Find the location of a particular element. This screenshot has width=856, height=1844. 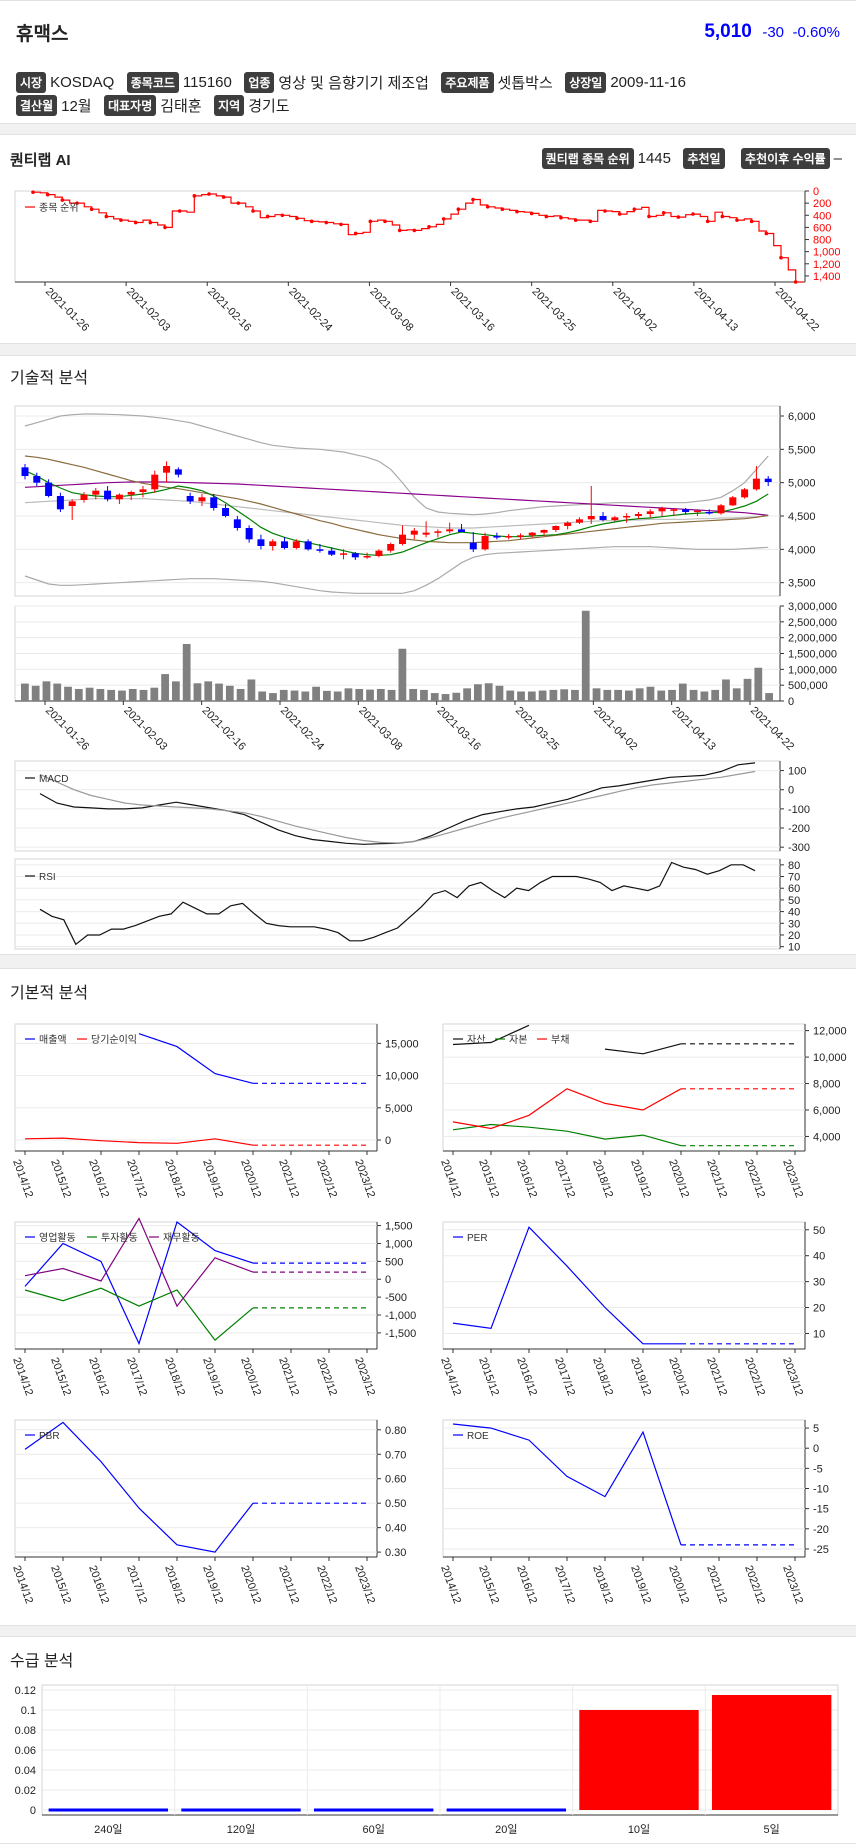

x-tick-label: 2020/12 is located at coordinates (250, 1584).